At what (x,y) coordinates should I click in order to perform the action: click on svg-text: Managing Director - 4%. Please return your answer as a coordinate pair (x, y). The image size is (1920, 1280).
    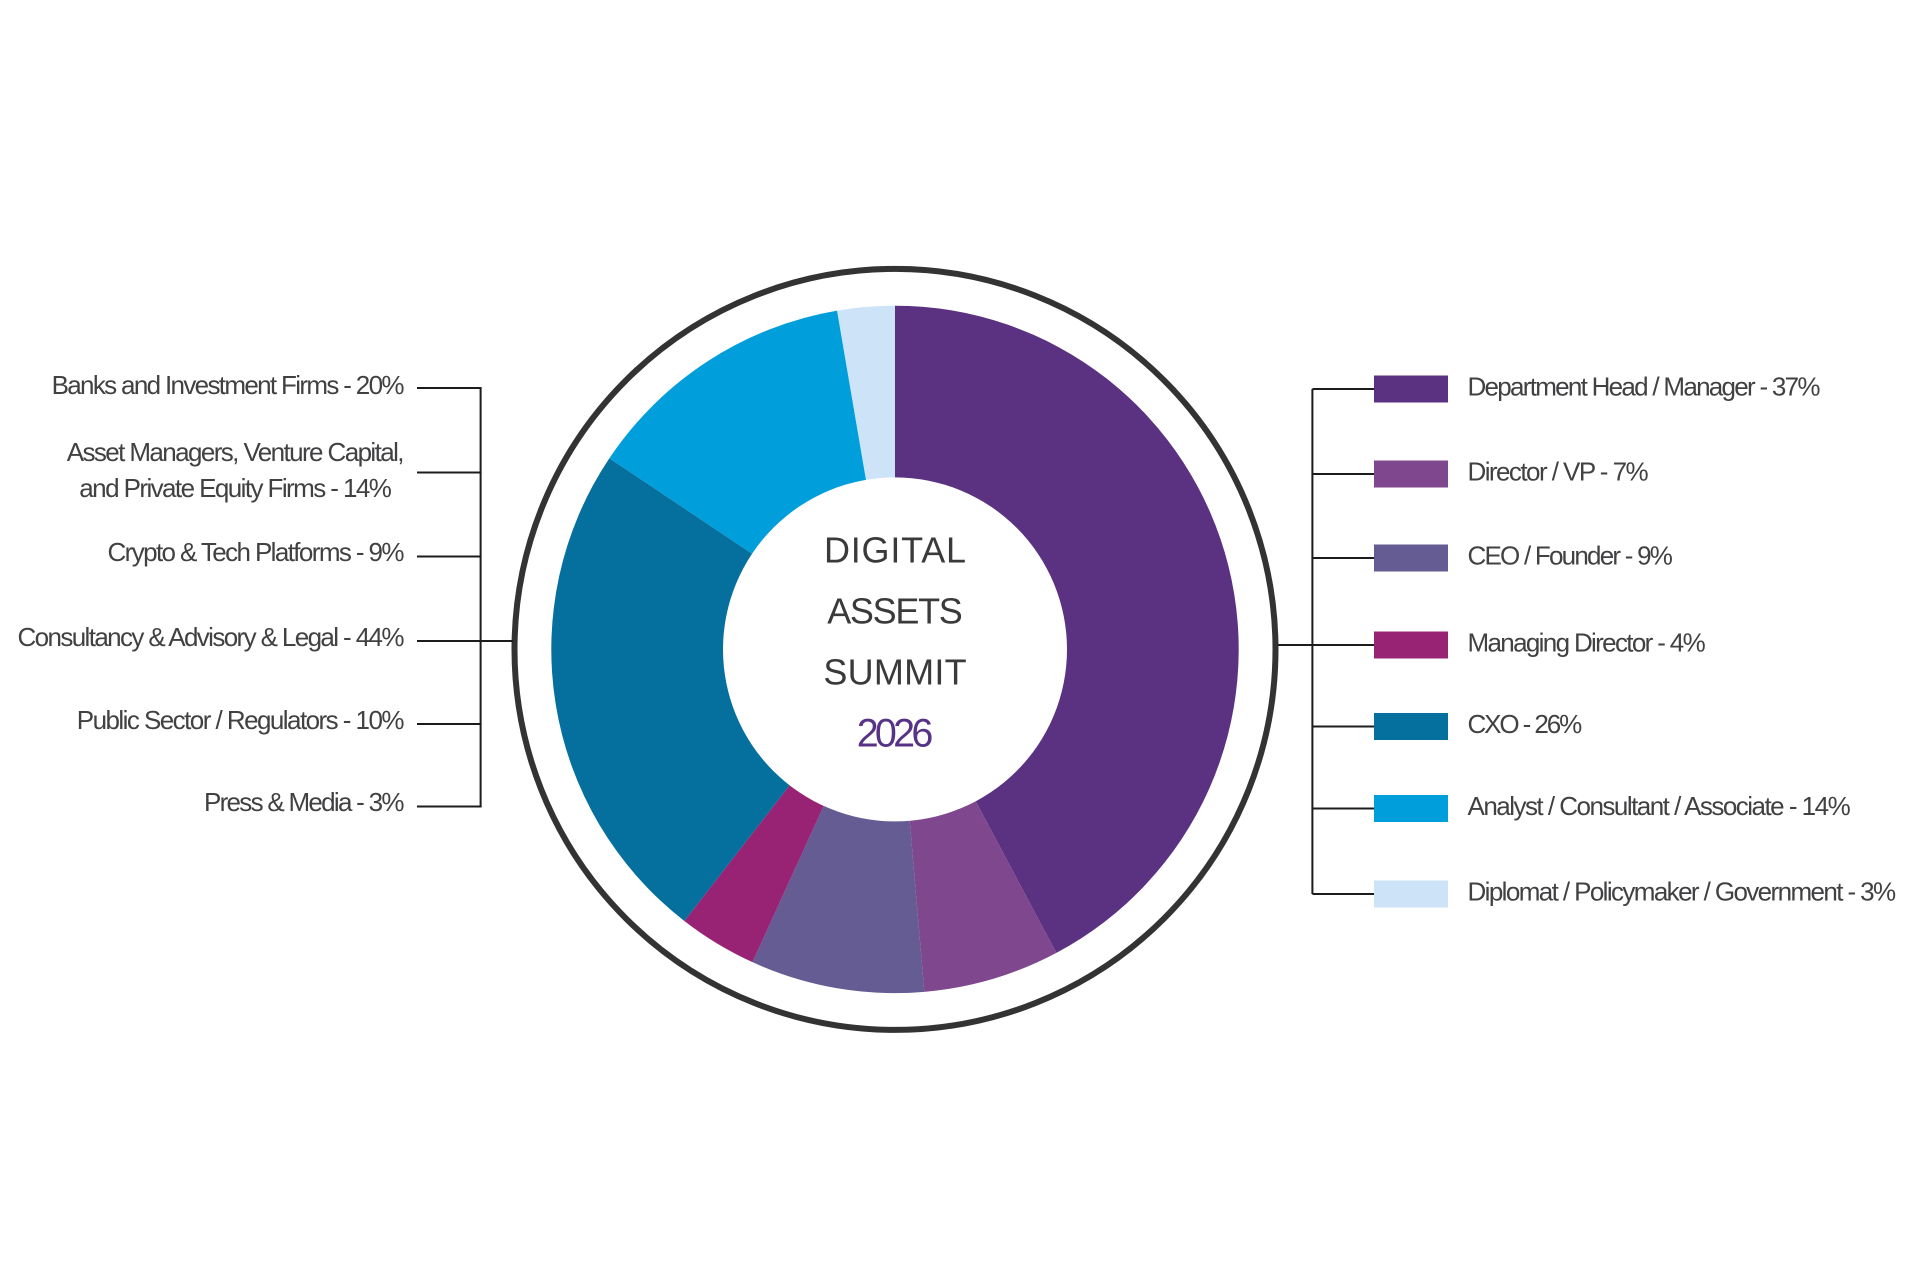
    Looking at the image, I should click on (1587, 642).